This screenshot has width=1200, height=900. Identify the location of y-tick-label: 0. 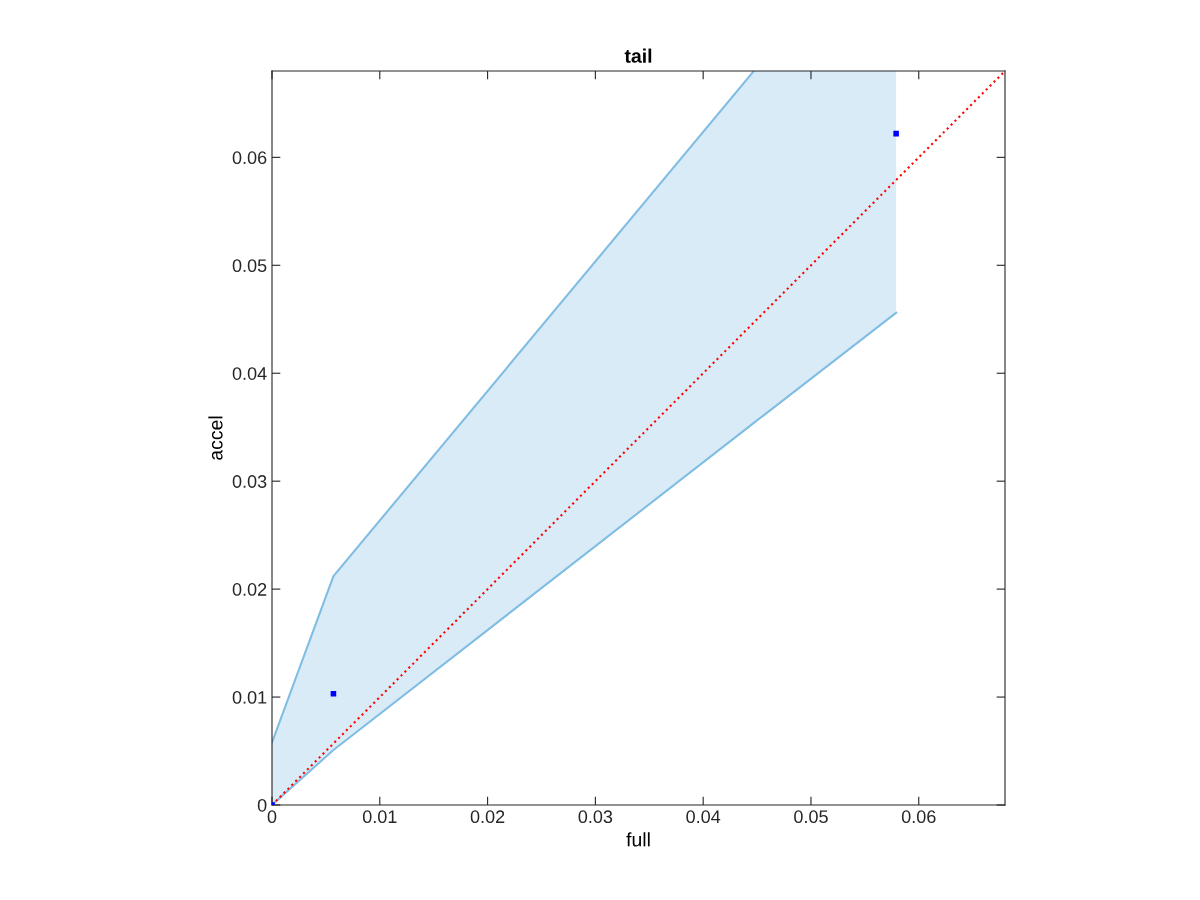
(262, 805).